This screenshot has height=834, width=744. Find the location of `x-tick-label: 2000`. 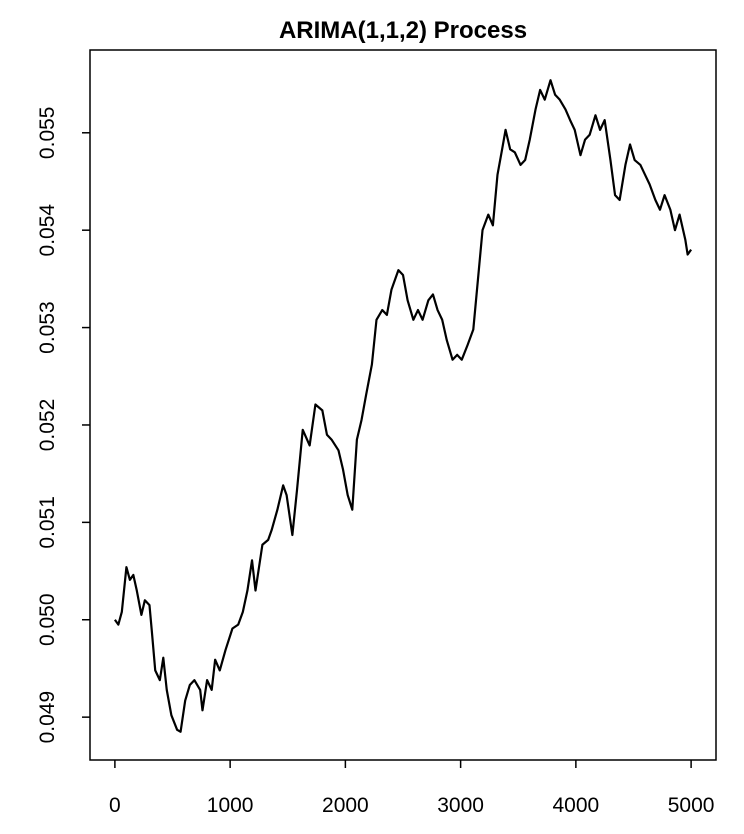

x-tick-label: 2000 is located at coordinates (345, 805).